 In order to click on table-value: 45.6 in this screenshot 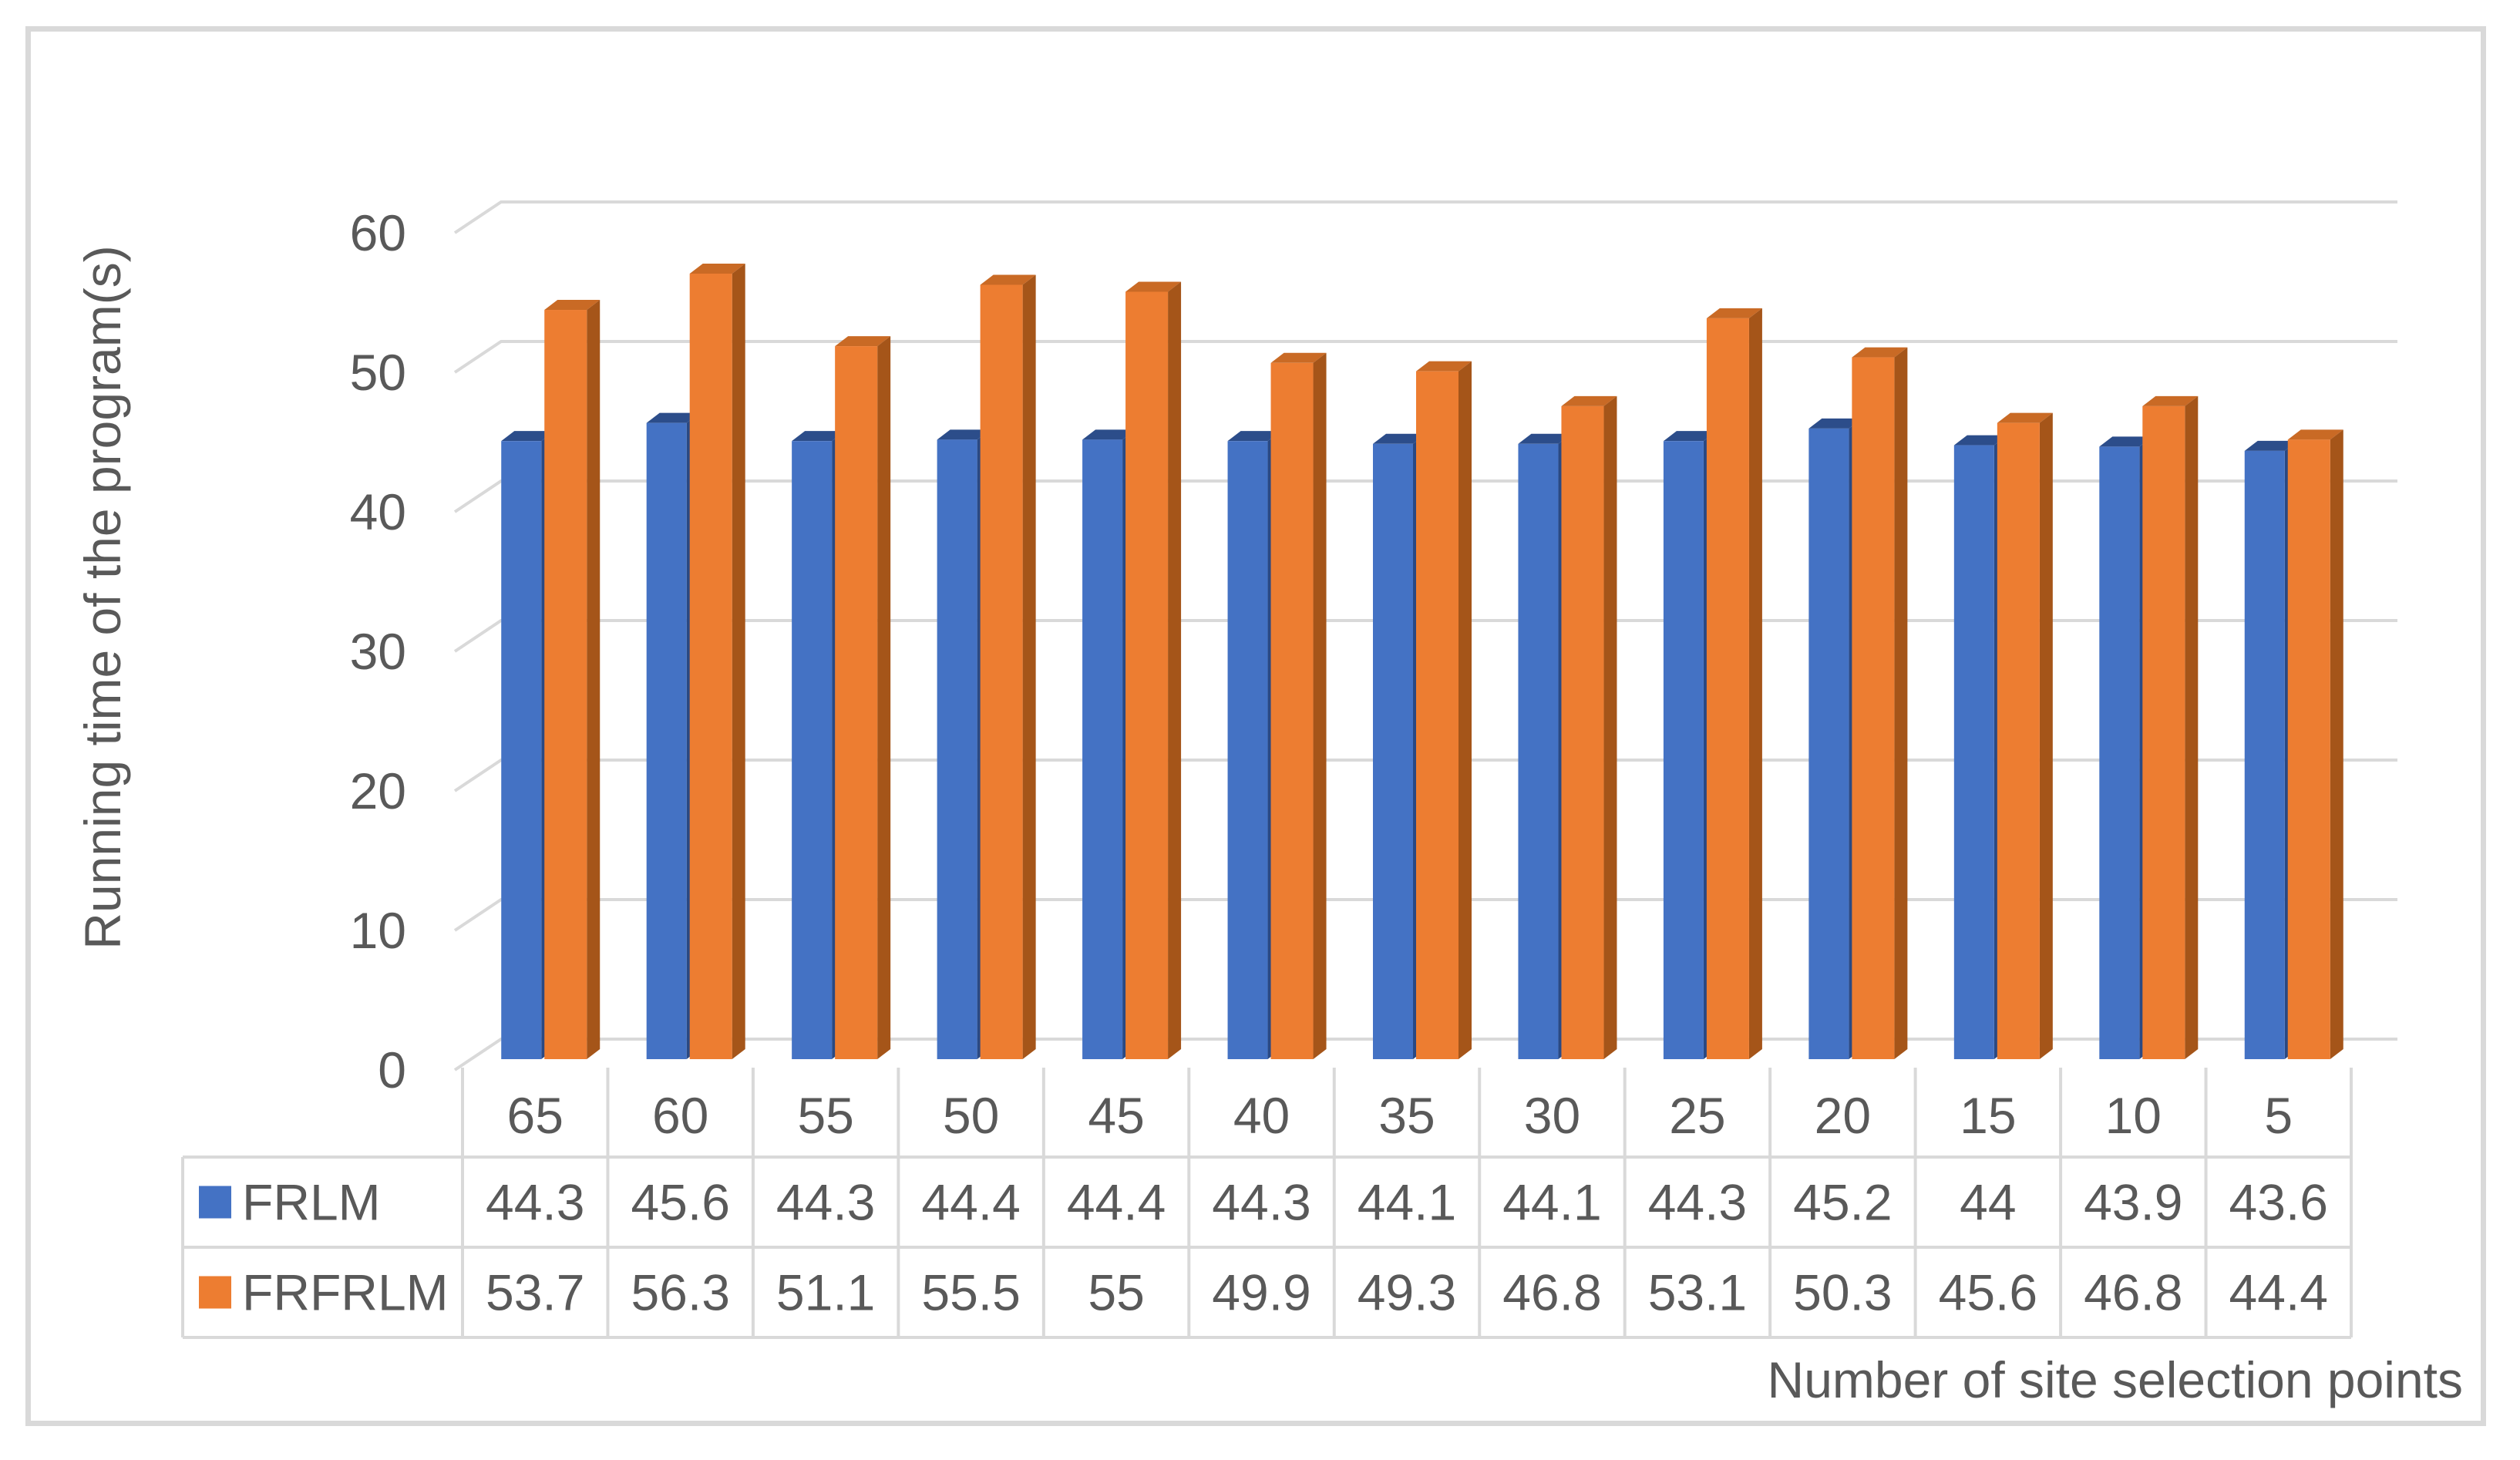, I will do `click(680, 1202)`.